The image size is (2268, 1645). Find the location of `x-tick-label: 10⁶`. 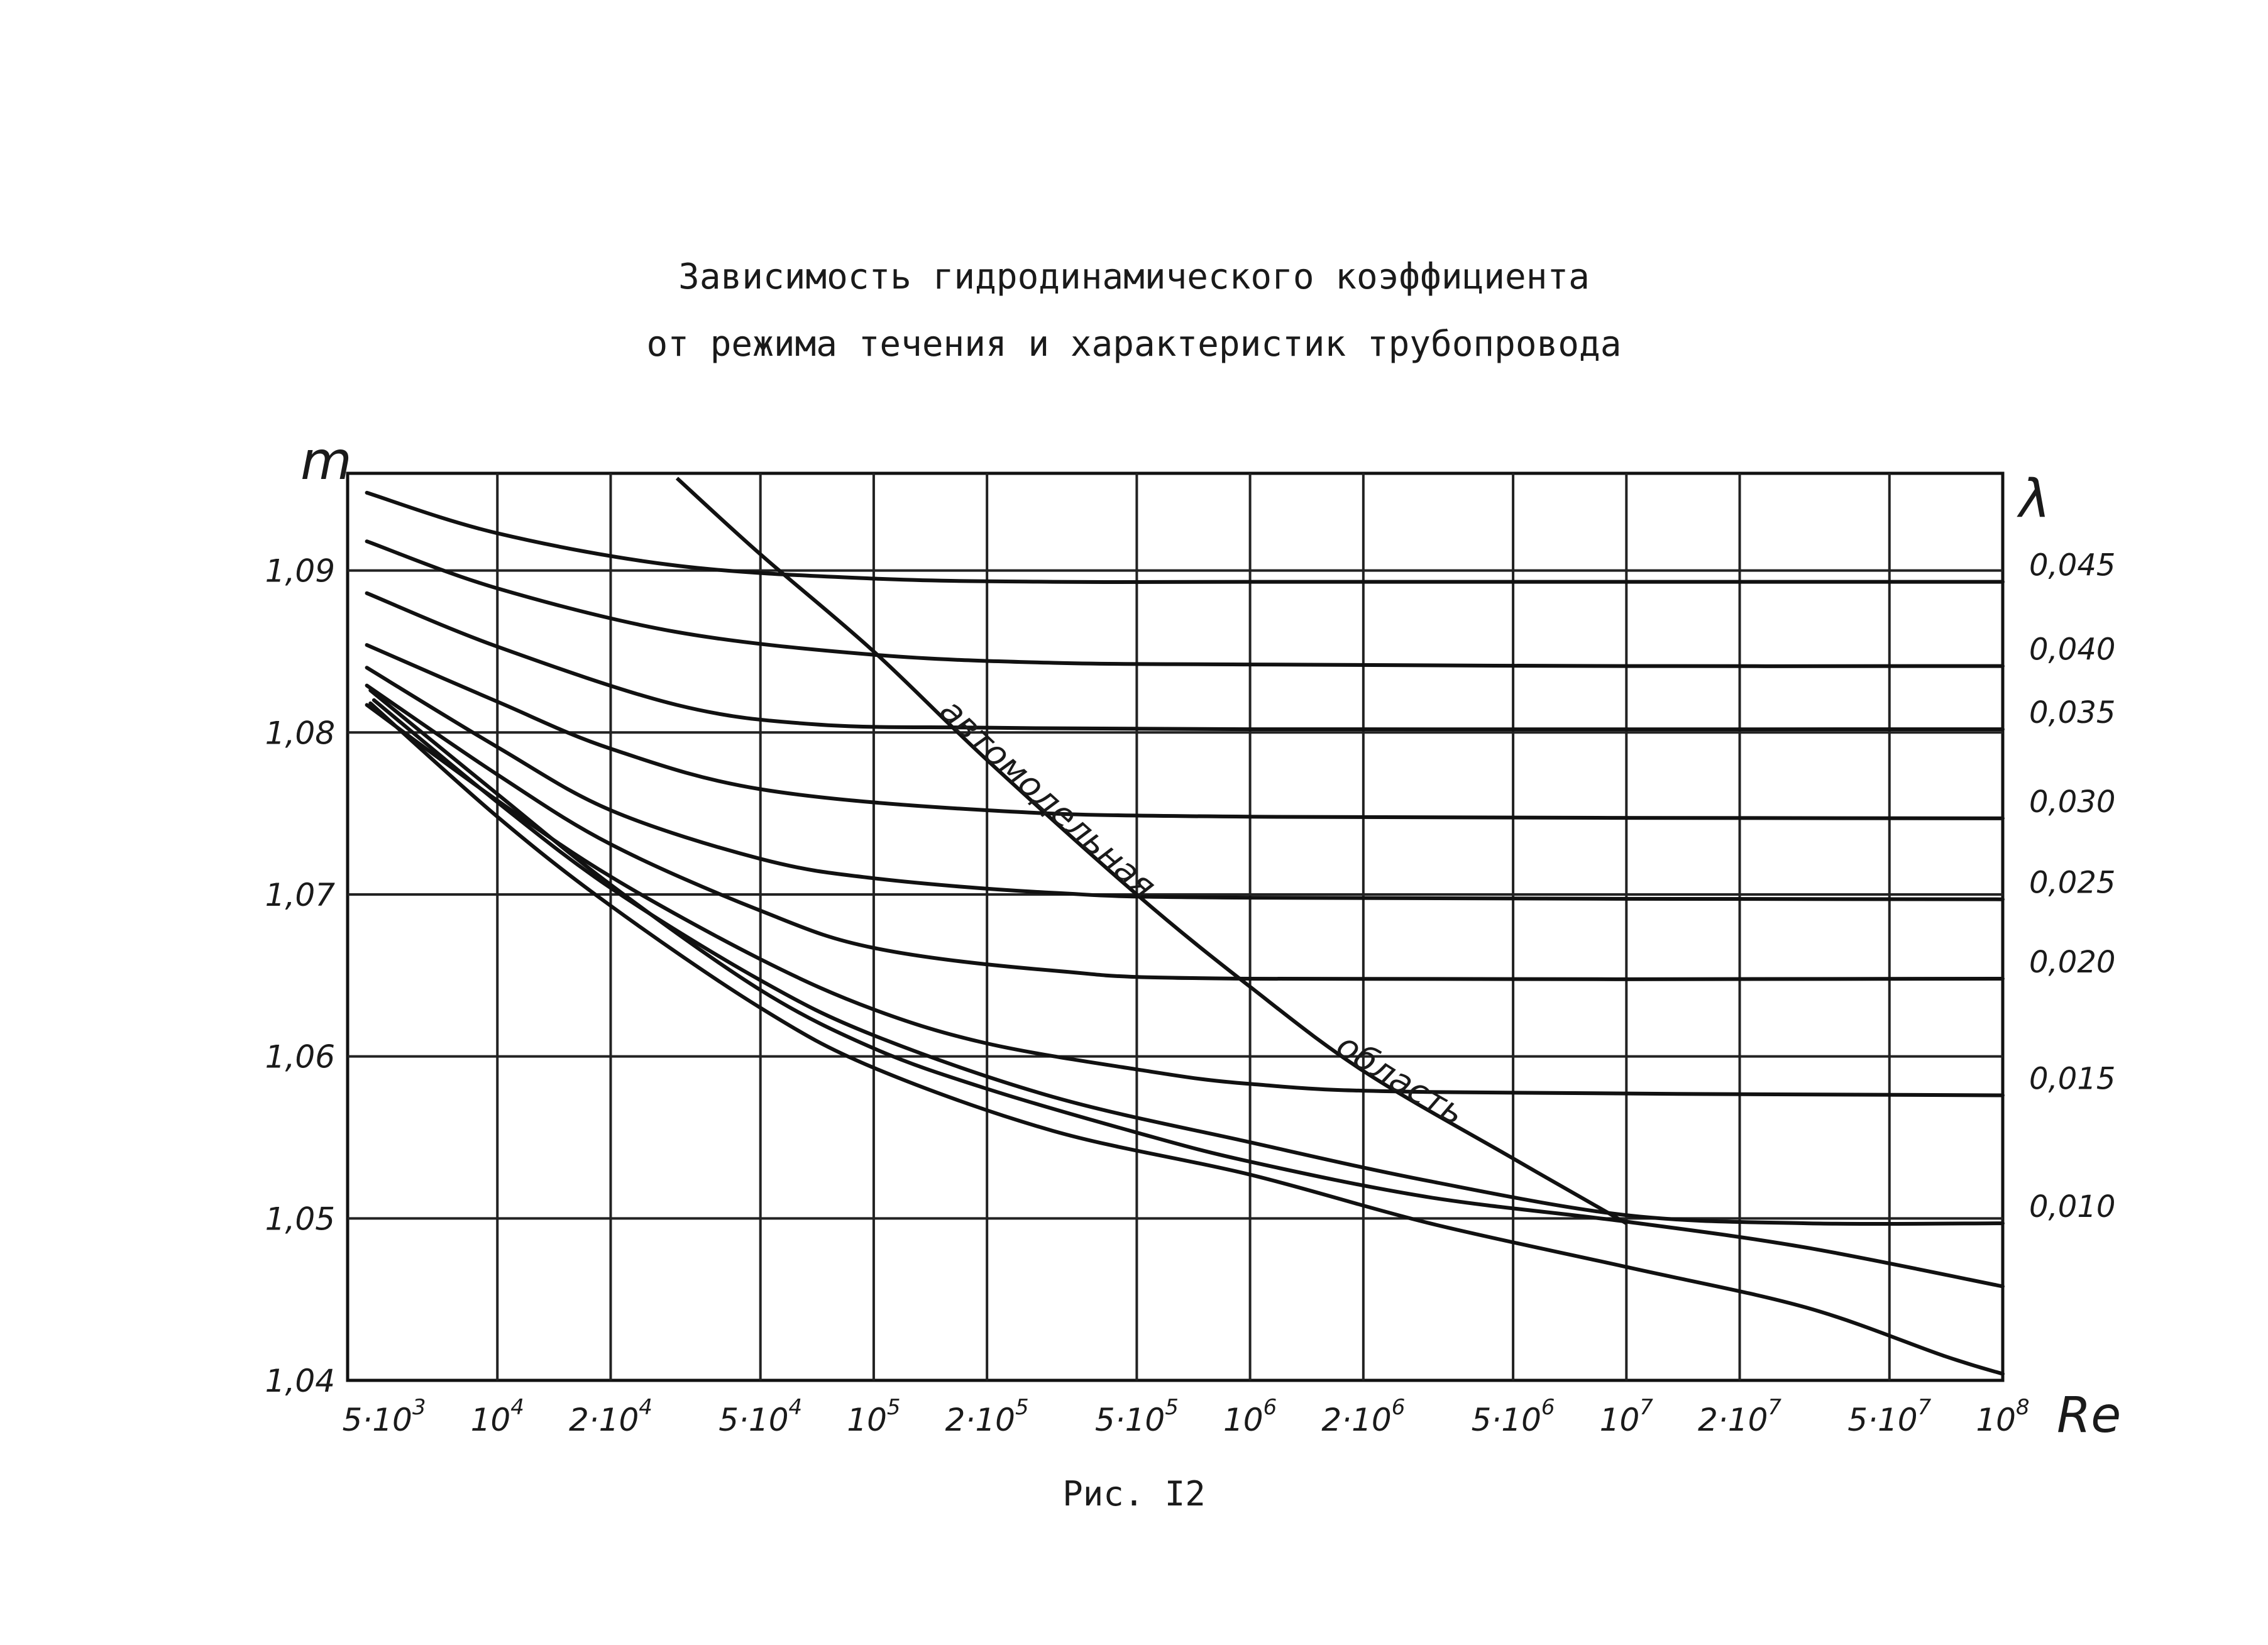

x-tick-label: 10⁶ is located at coordinates (1250, 1416).